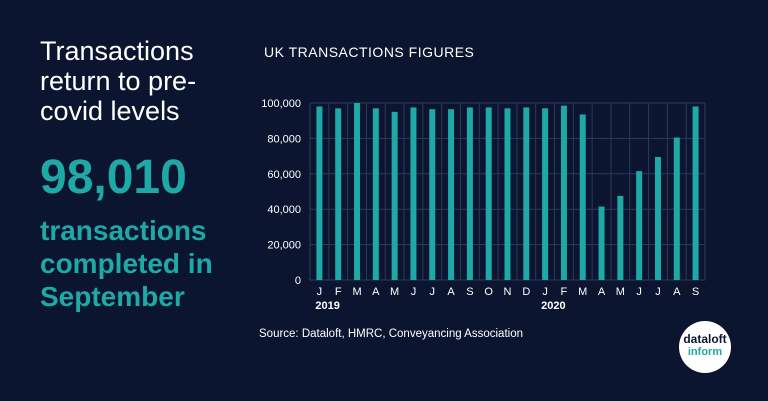 Image resolution: width=768 pixels, height=401 pixels. Describe the element at coordinates (284, 246) in the screenshot. I see `y-tick-label: 20,000` at that location.